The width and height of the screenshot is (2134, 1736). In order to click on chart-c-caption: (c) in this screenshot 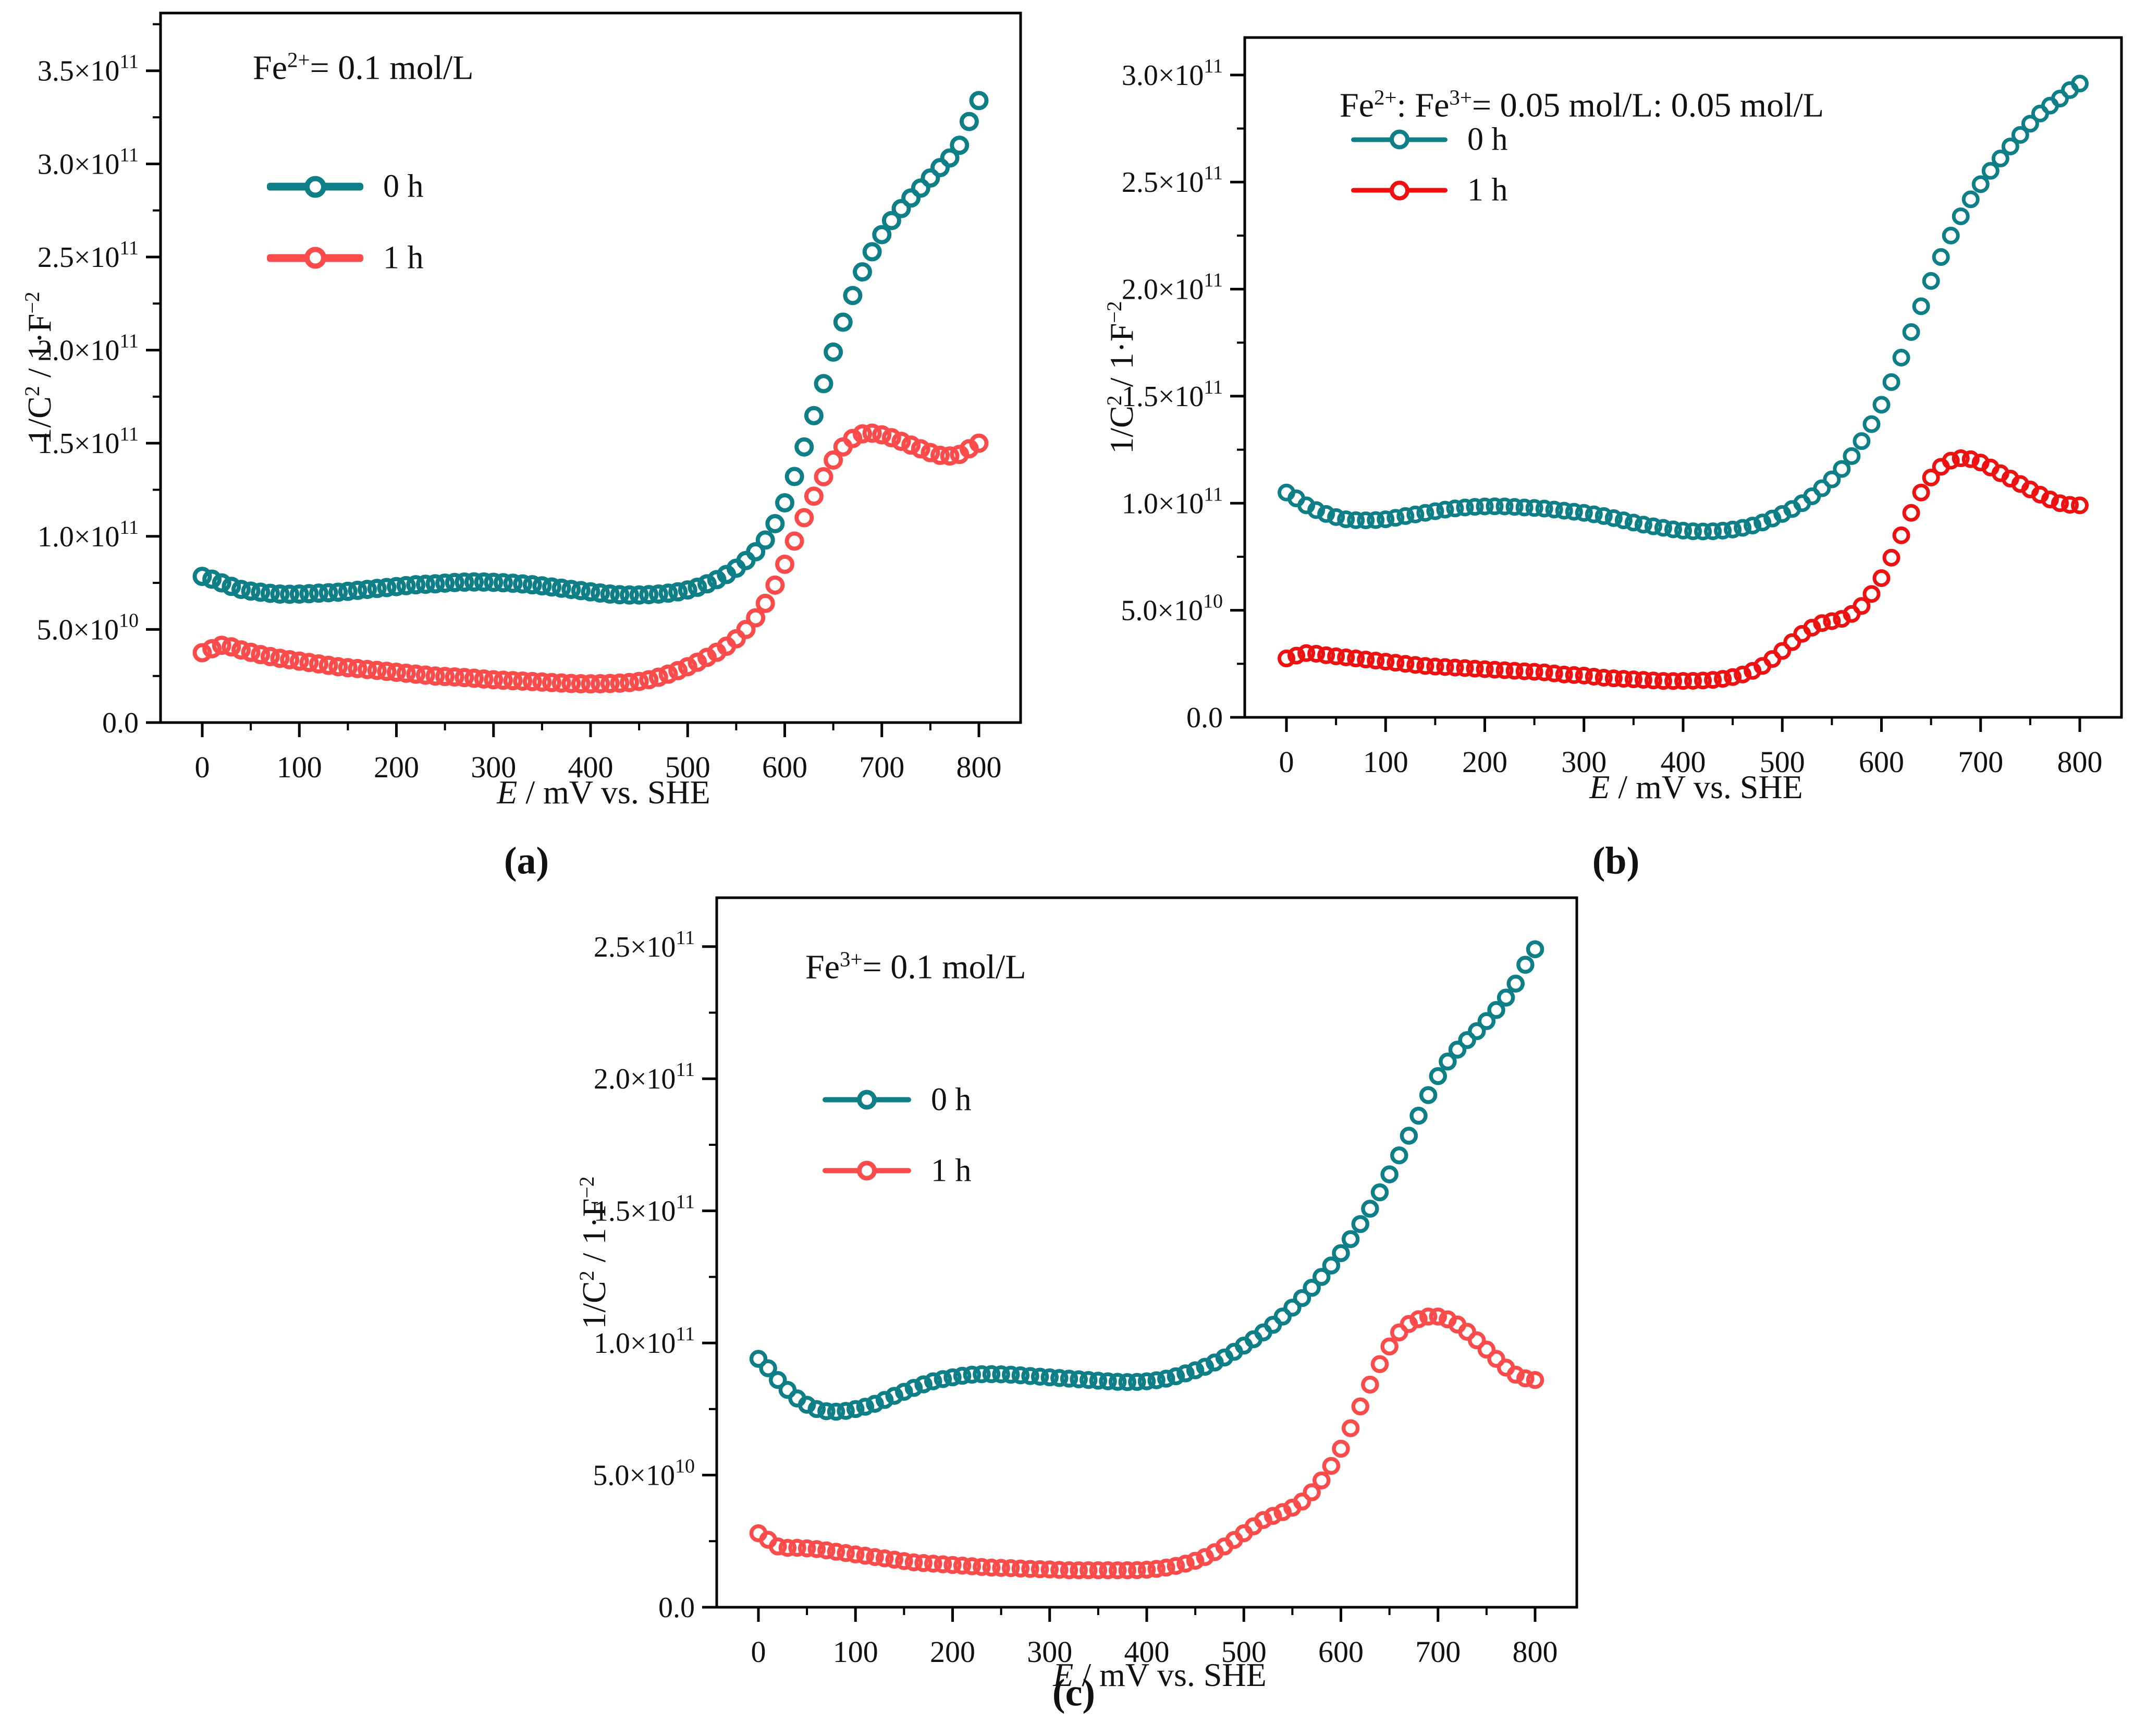, I will do `click(1074, 1693)`.